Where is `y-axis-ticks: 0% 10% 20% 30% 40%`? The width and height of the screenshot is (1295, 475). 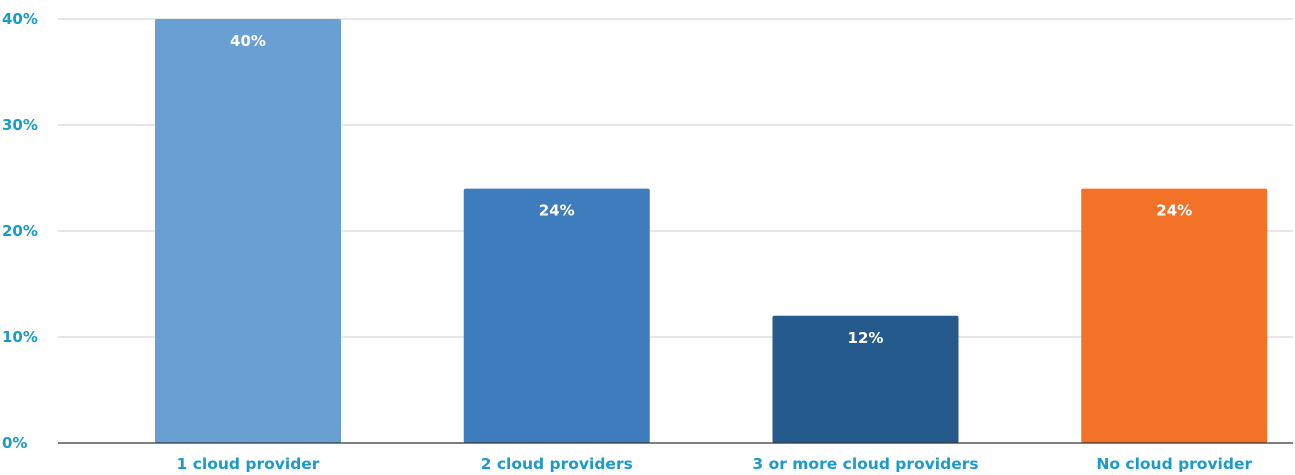
y-axis-ticks: 0% 10% 20% 30% 40% is located at coordinates (20, 231).